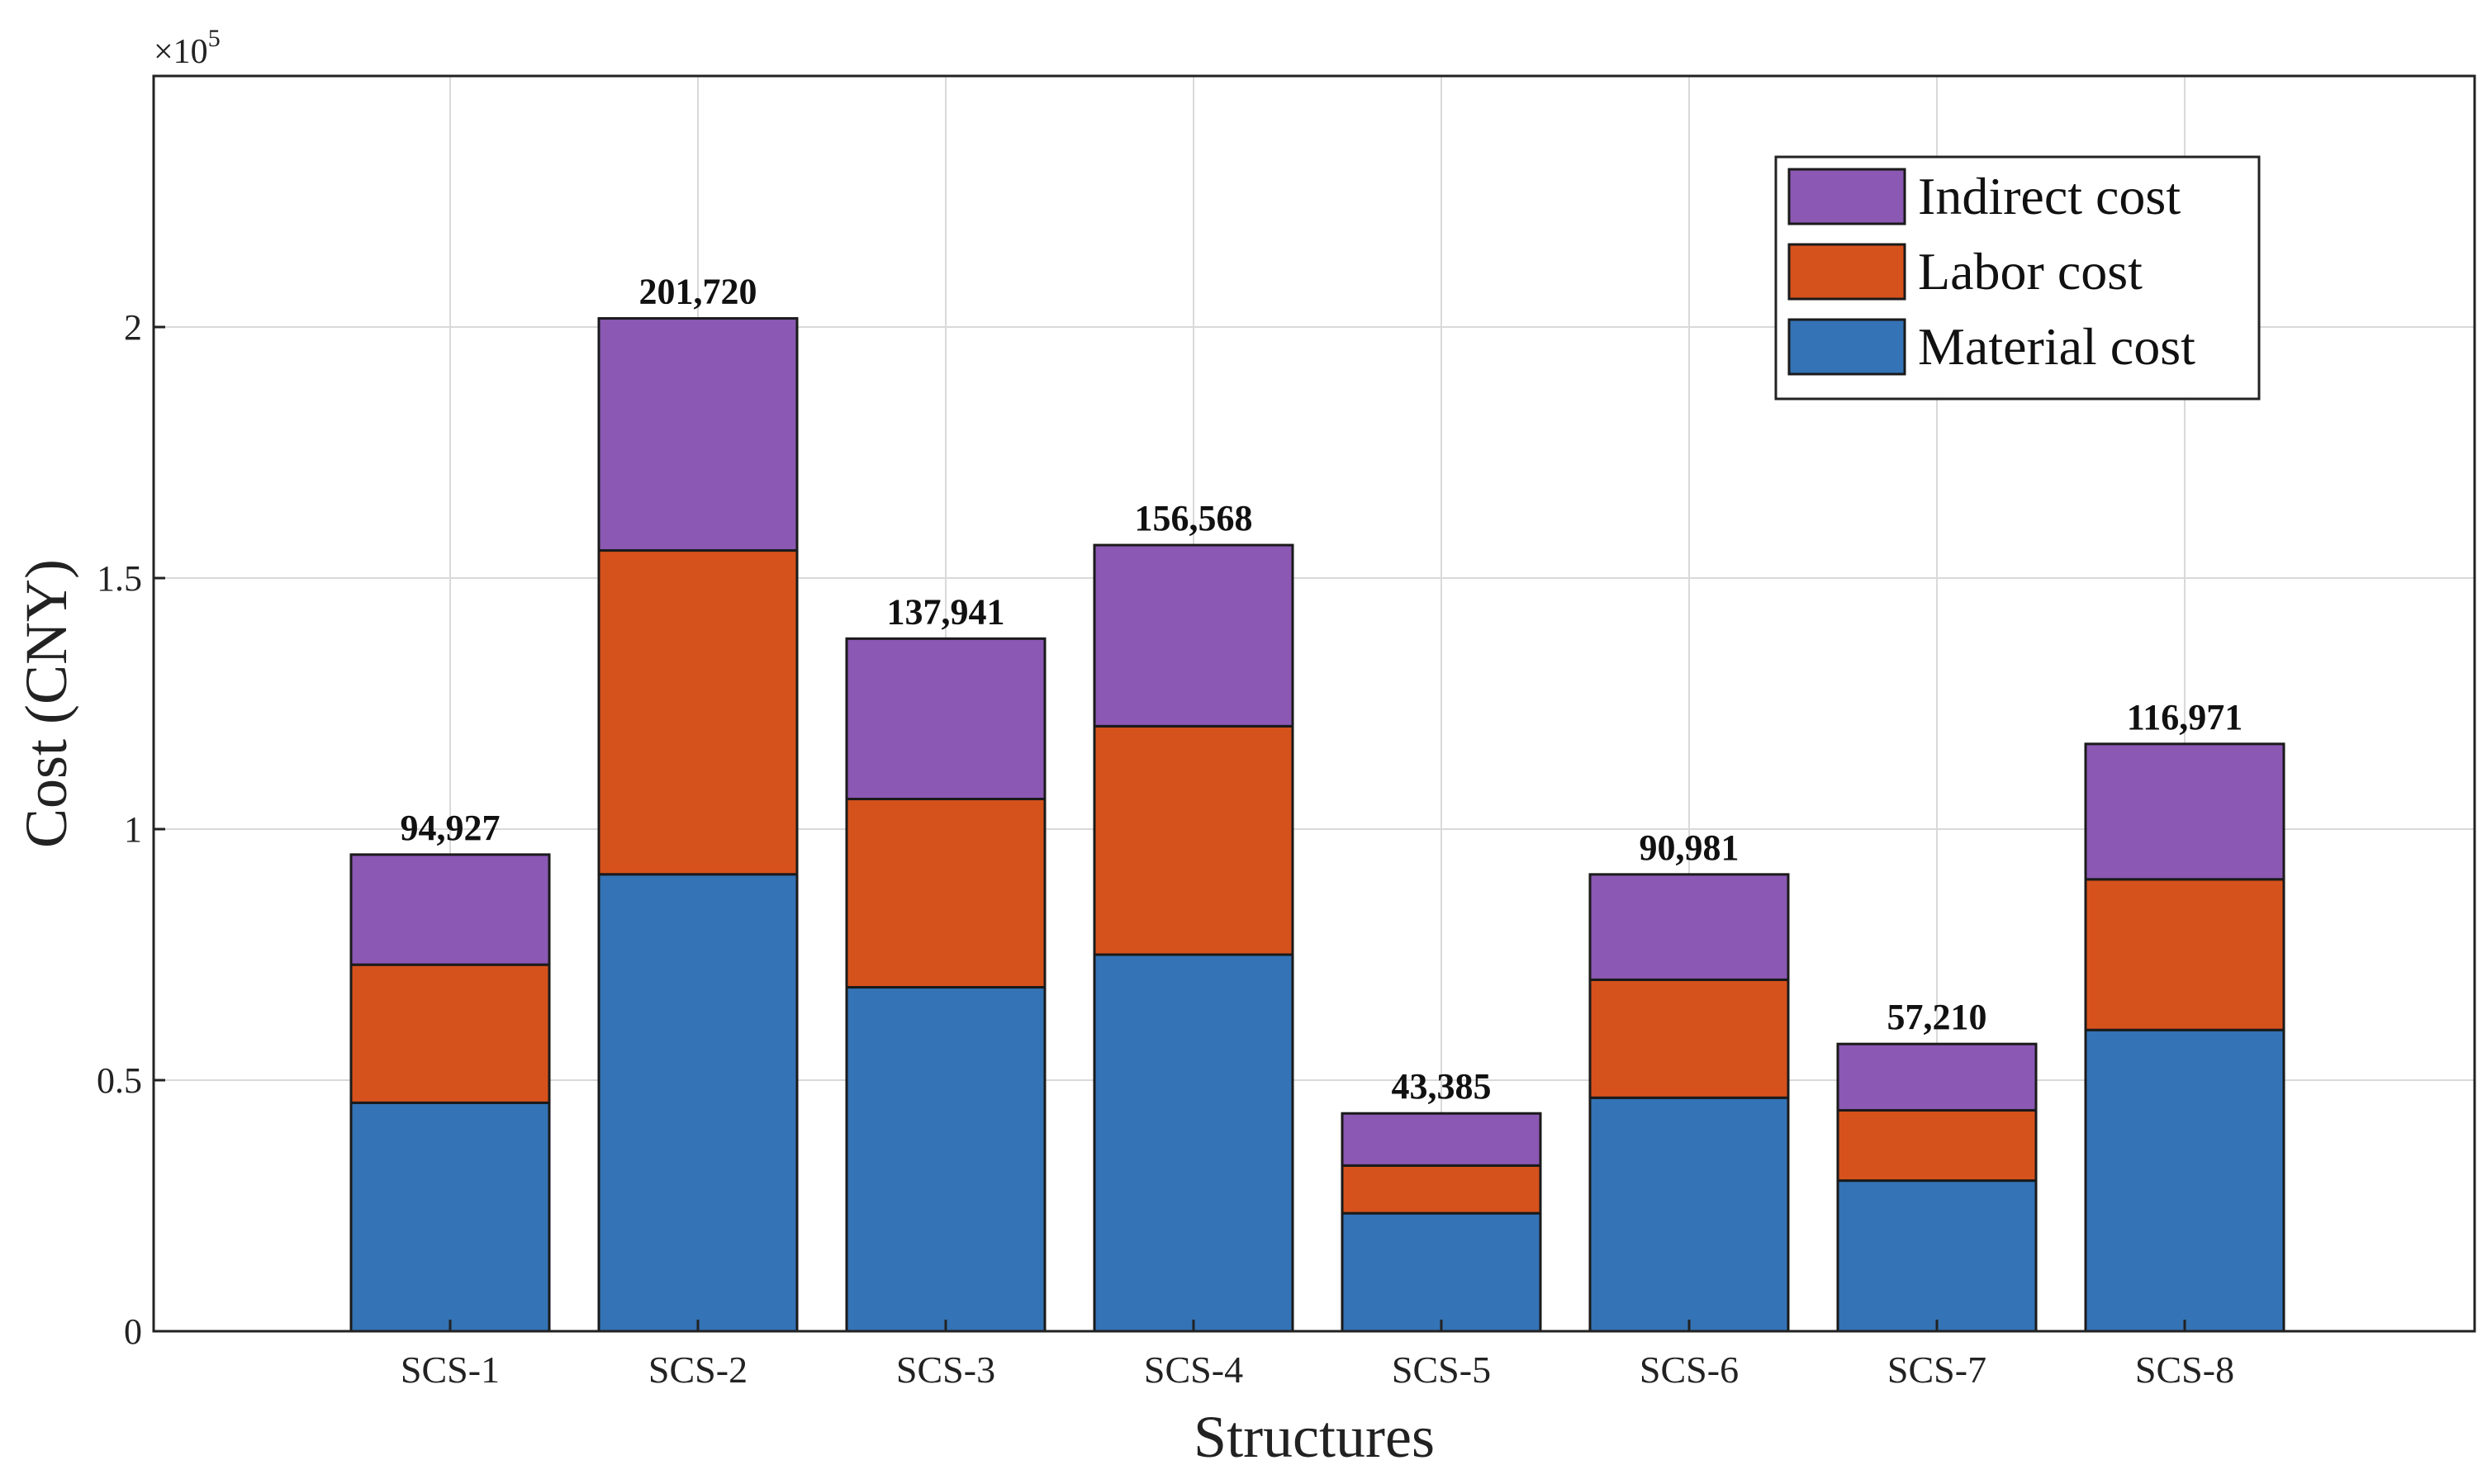  What do you see at coordinates (698, 1370) in the screenshot?
I see `x-tick-label-scs-2: SCS-2` at bounding box center [698, 1370].